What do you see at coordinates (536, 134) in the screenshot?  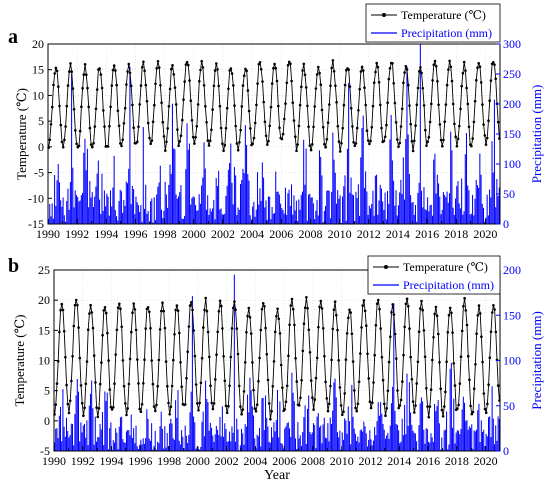 I see `y2-axis-title: Precipitation (mm)` at bounding box center [536, 134].